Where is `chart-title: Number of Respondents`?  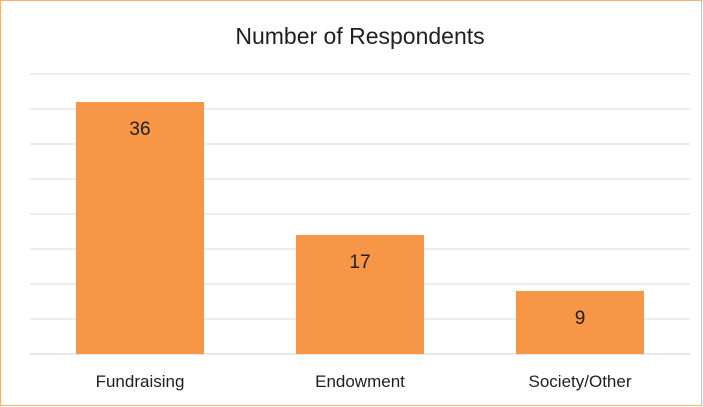 chart-title: Number of Respondents is located at coordinates (359, 36).